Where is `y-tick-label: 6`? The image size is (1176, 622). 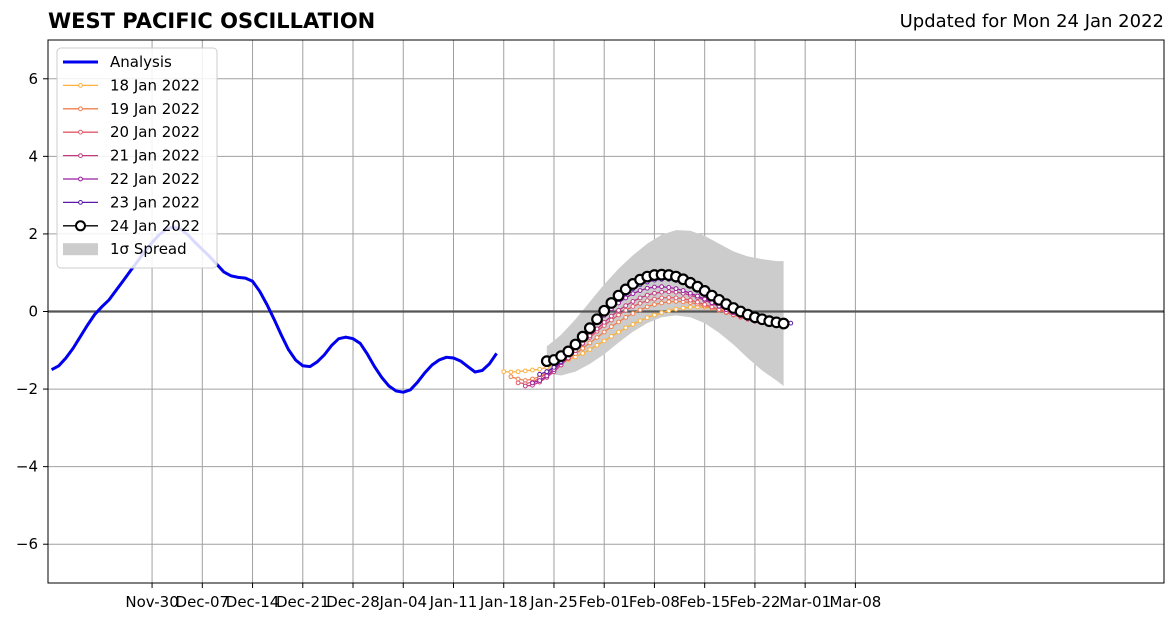
y-tick-label: 6 is located at coordinates (33, 79).